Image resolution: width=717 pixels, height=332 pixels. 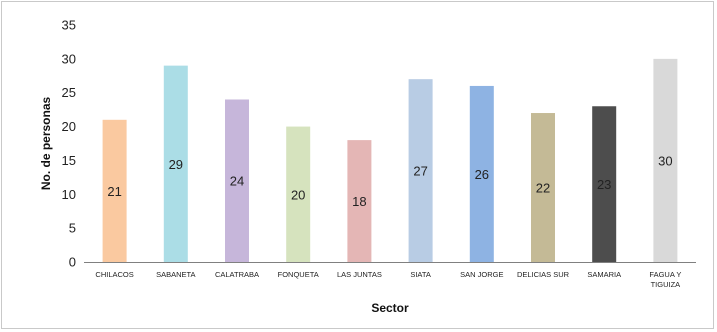 I want to click on data-label: 20, so click(x=298, y=194).